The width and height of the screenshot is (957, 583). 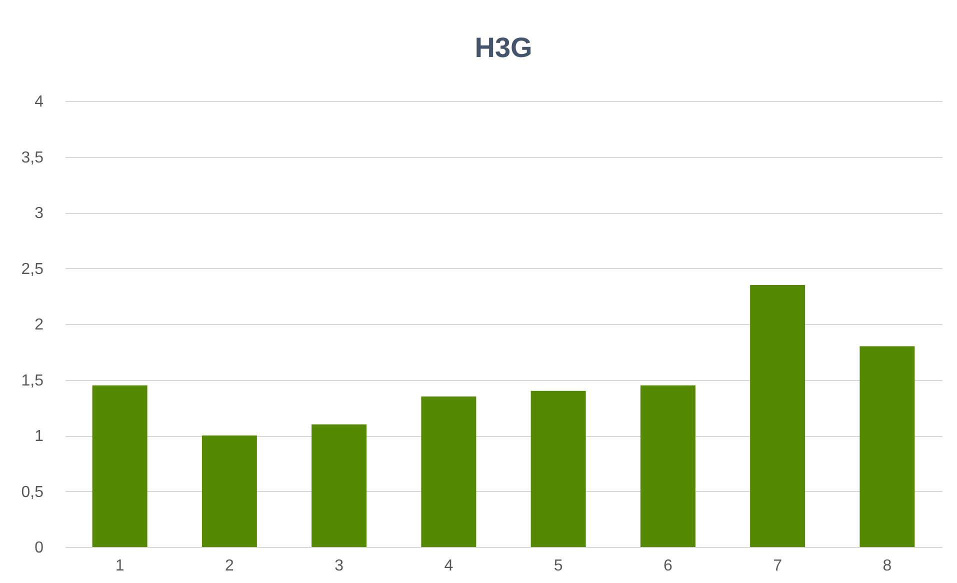 What do you see at coordinates (229, 566) in the screenshot?
I see `x-tick-label: 2` at bounding box center [229, 566].